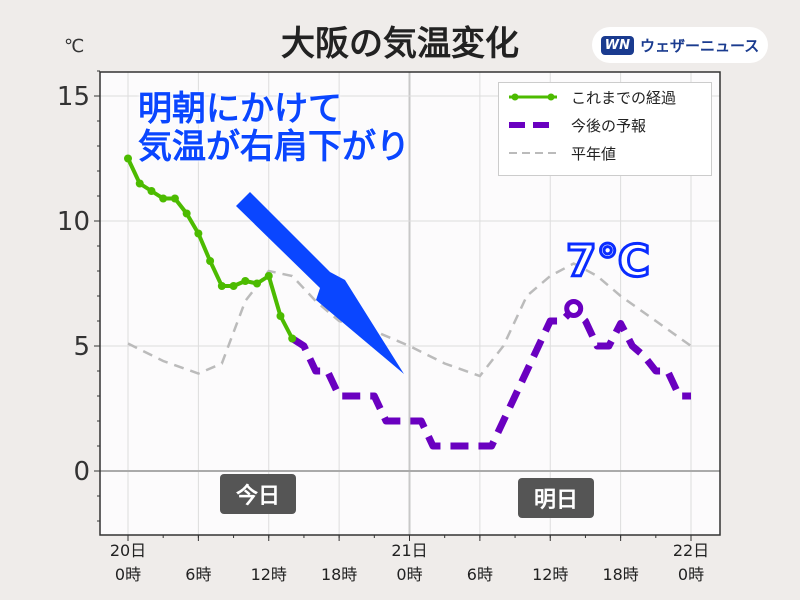  Describe the element at coordinates (608, 262) in the screenshot. I see `peak-label: 7℃` at that location.